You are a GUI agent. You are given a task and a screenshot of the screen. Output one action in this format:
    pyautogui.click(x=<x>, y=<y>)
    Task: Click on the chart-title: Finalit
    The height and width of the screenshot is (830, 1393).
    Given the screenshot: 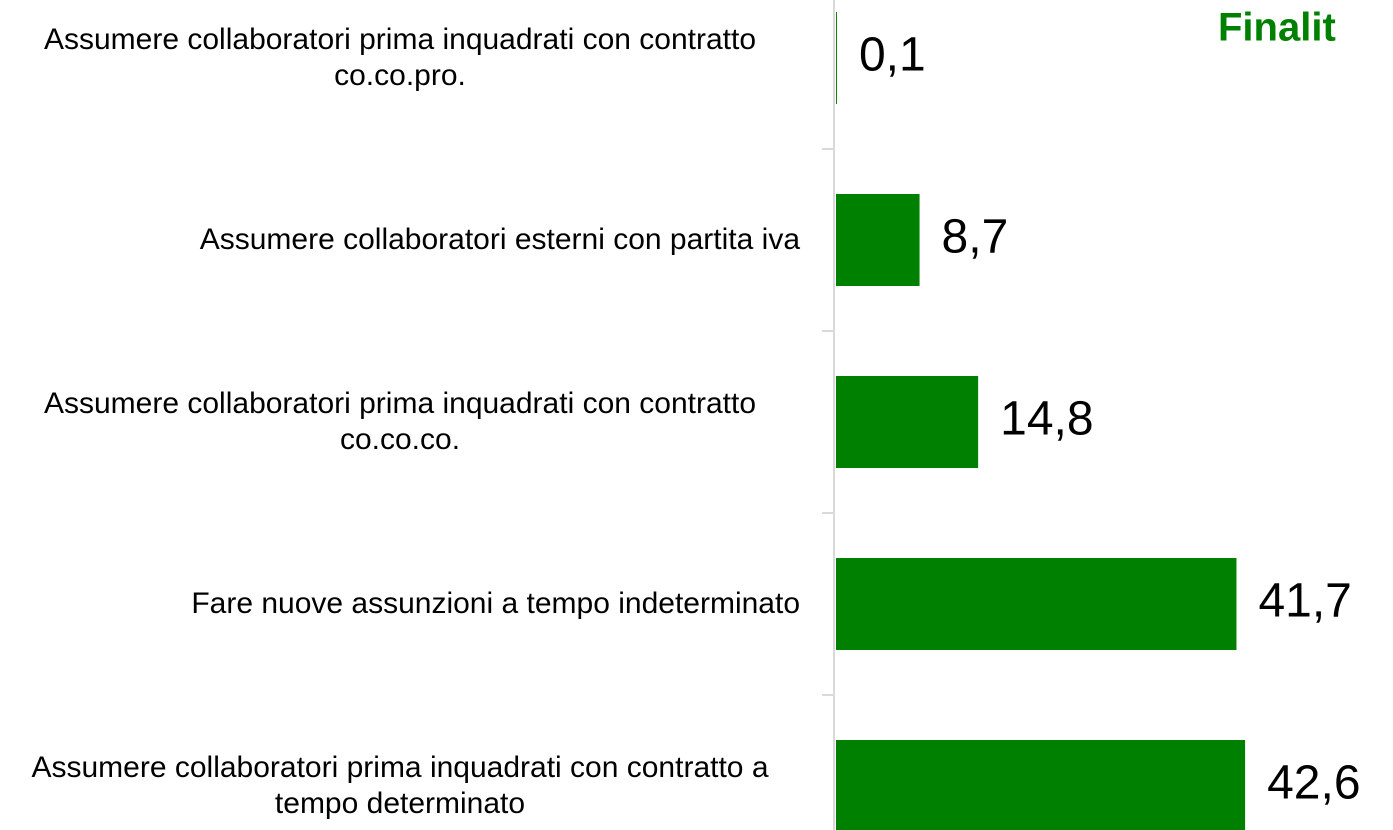 What is the action you would take?
    pyautogui.click(x=1277, y=28)
    